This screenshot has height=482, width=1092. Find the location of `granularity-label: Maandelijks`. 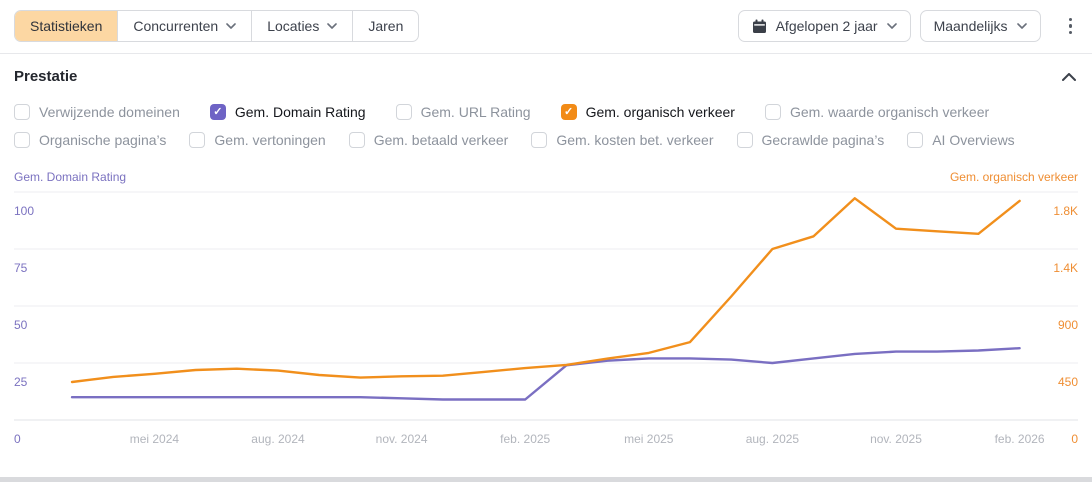

granularity-label: Maandelijks is located at coordinates (970, 26).